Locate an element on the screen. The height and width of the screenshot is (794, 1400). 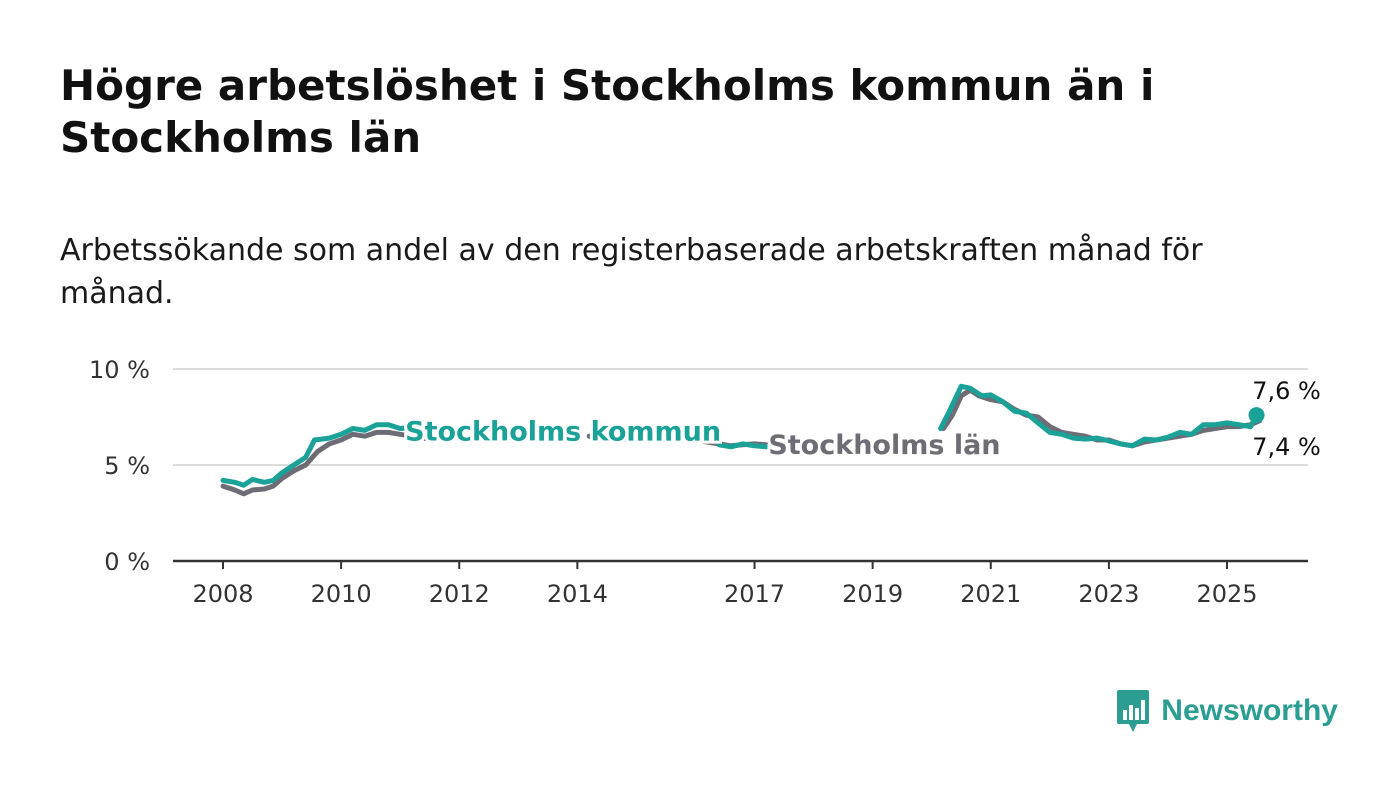
brand-logo: Newsworthy is located at coordinates (1226, 711).